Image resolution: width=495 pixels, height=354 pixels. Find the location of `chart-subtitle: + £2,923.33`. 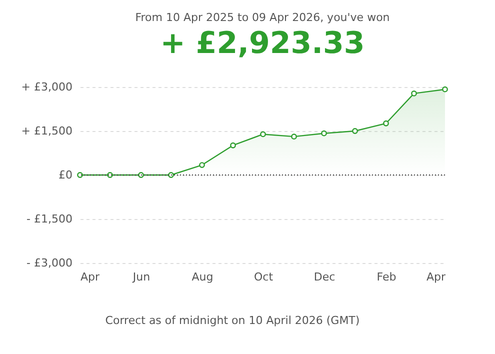

chart-subtitle: + £2,923.33 is located at coordinates (262, 43).